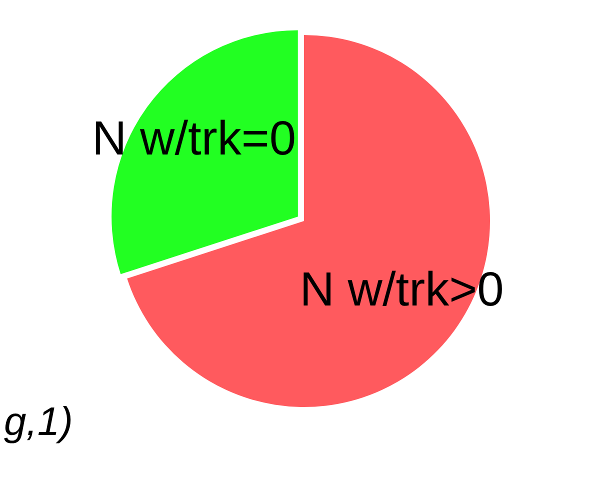 The width and height of the screenshot is (608, 482). Describe the element at coordinates (194, 139) in the screenshot. I see `slice-label: N w/trk=0` at that location.